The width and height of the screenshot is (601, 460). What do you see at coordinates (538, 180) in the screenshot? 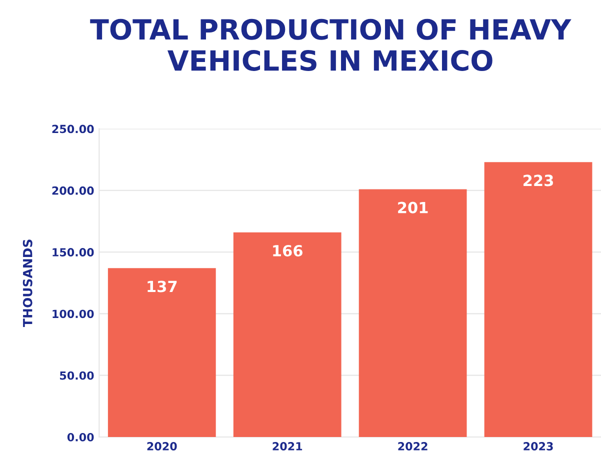
I see `data-label: 223` at bounding box center [538, 180].